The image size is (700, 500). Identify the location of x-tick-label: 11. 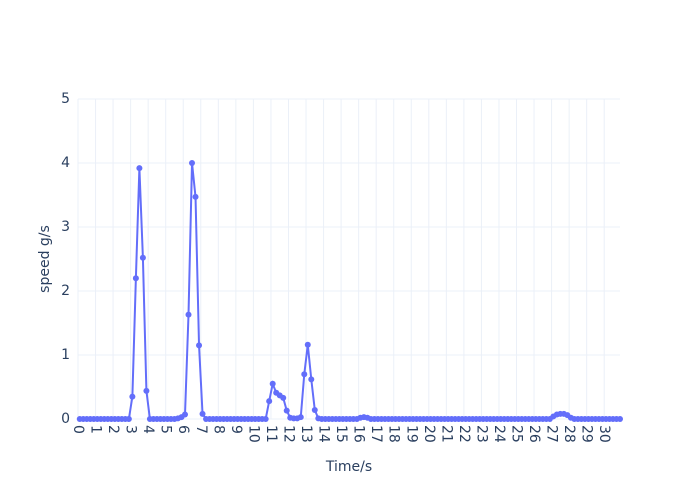
(271, 434).